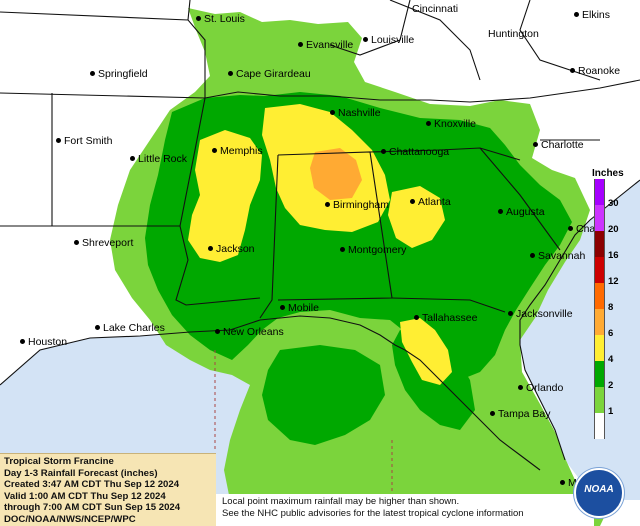  I want to click on city-label: Cape Girardeau, so click(273, 74).